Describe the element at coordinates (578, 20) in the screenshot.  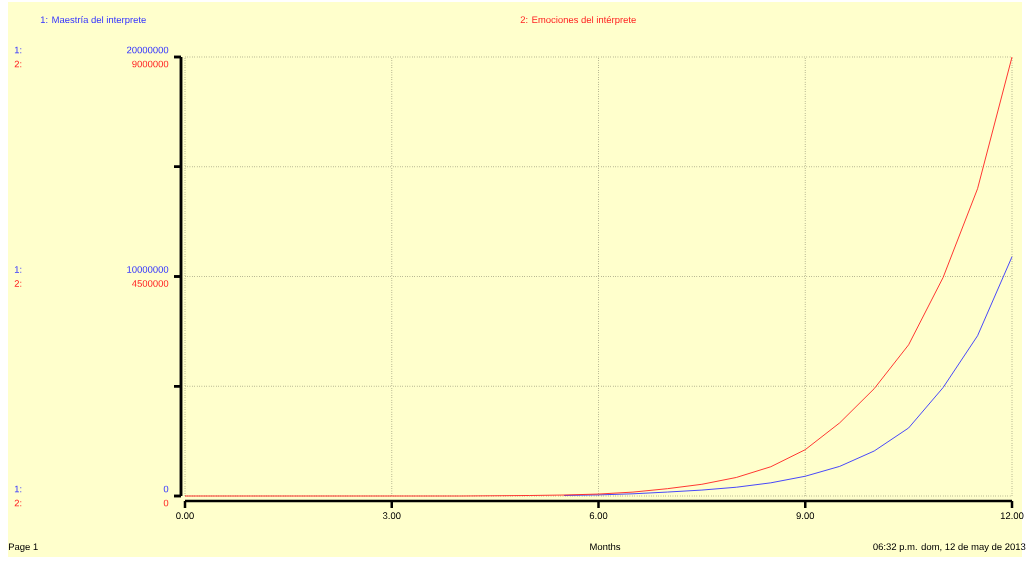
I see `text: 2: Emociones del intérprete` at that location.